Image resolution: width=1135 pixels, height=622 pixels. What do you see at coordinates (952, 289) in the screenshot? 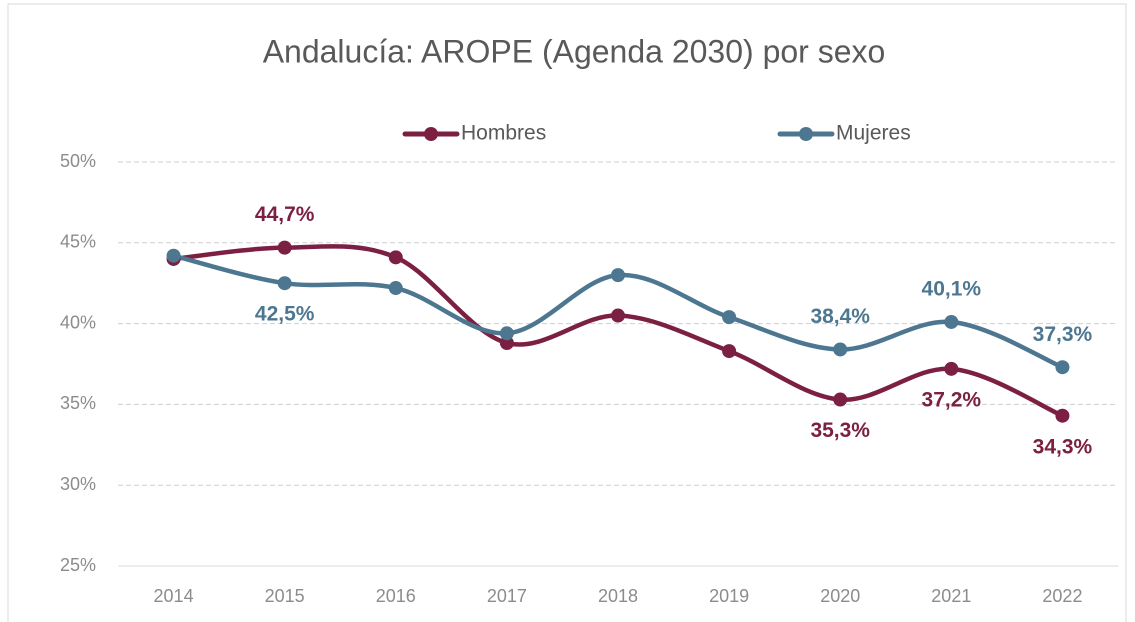
I see `data-label: 40,1%` at bounding box center [952, 289].